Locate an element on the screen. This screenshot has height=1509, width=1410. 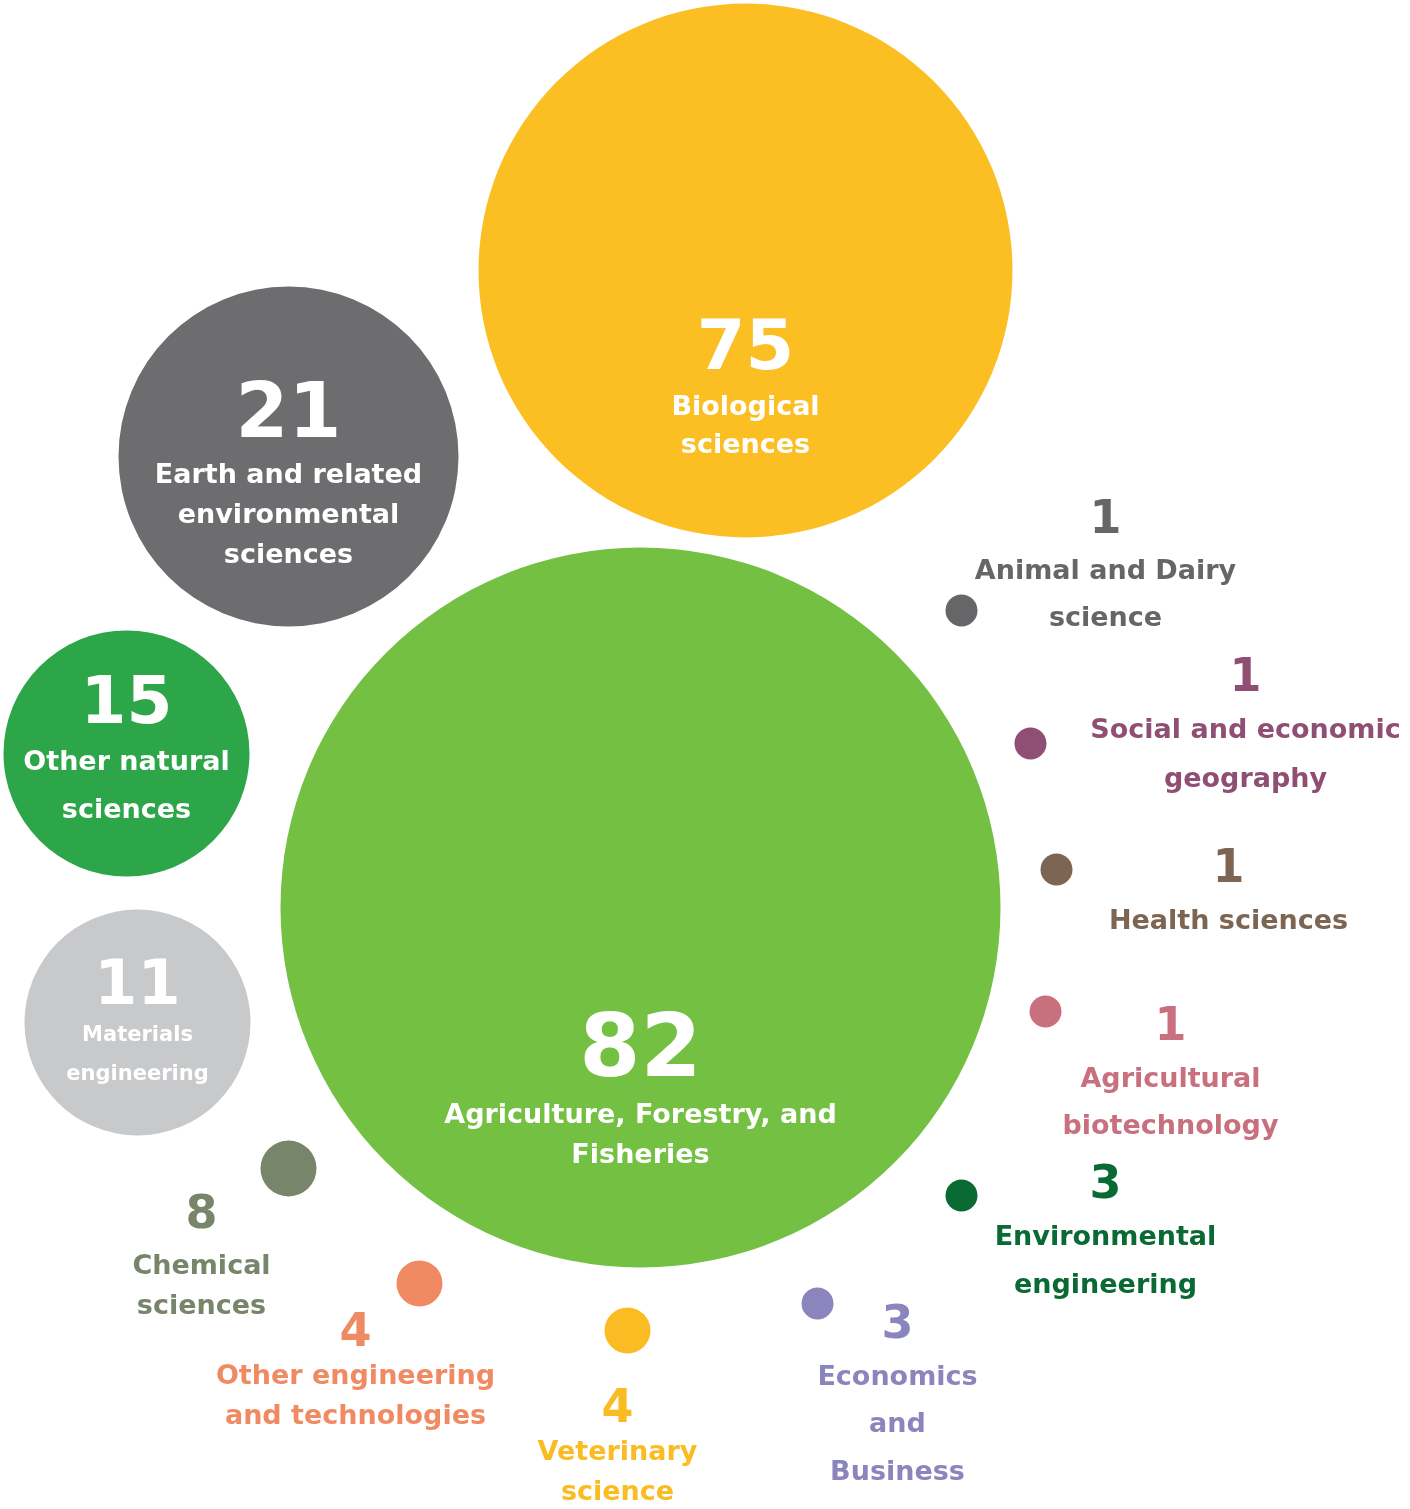
data-label: 8 is located at coordinates (201, 1211).